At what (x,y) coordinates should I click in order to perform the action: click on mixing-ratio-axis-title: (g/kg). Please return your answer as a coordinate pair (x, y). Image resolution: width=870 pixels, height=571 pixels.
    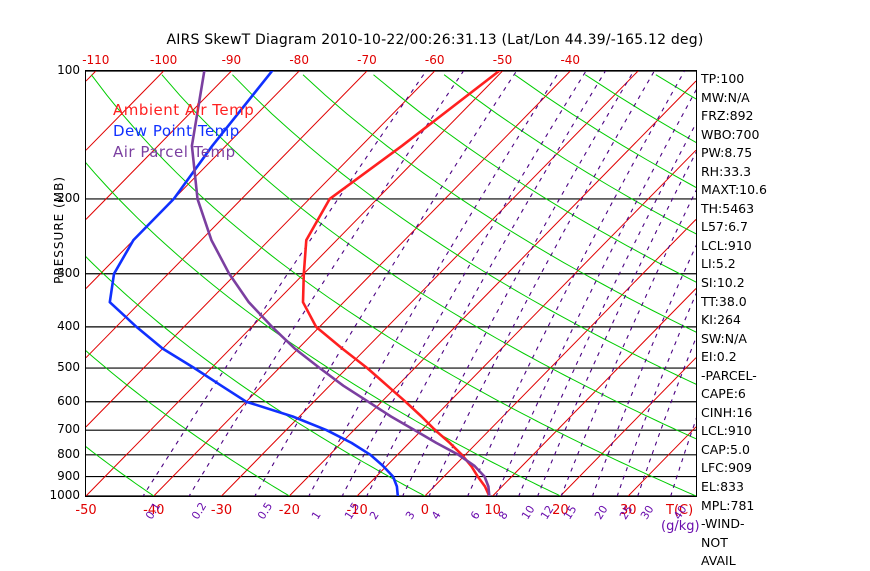
    Looking at the image, I should click on (680, 526).